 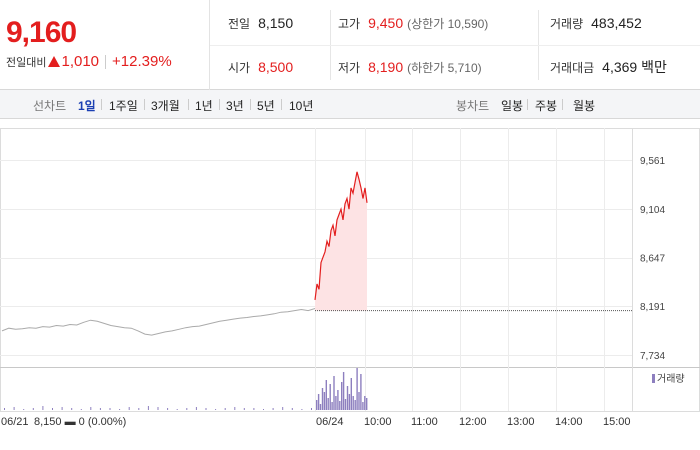 What do you see at coordinates (652, 307) in the screenshot?
I see `y-tick-label: 8,191` at bounding box center [652, 307].